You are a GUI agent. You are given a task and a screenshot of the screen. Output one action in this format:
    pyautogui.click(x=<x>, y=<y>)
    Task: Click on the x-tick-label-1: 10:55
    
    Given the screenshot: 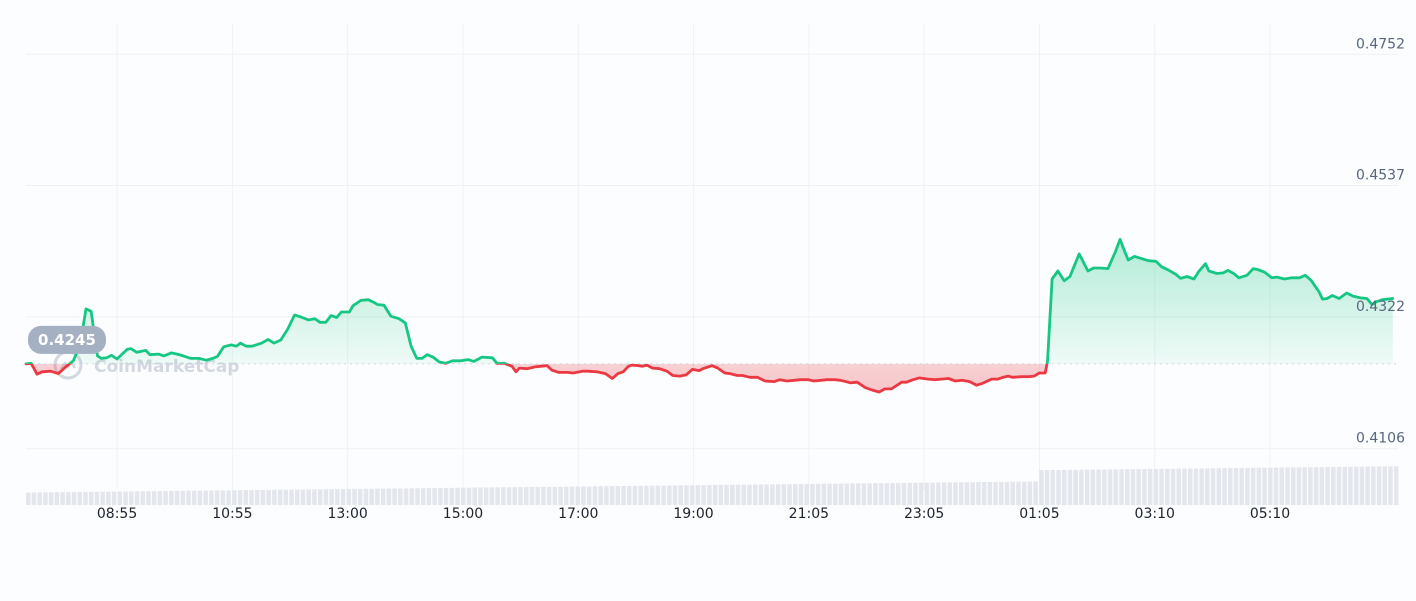 What is the action you would take?
    pyautogui.click(x=232, y=514)
    